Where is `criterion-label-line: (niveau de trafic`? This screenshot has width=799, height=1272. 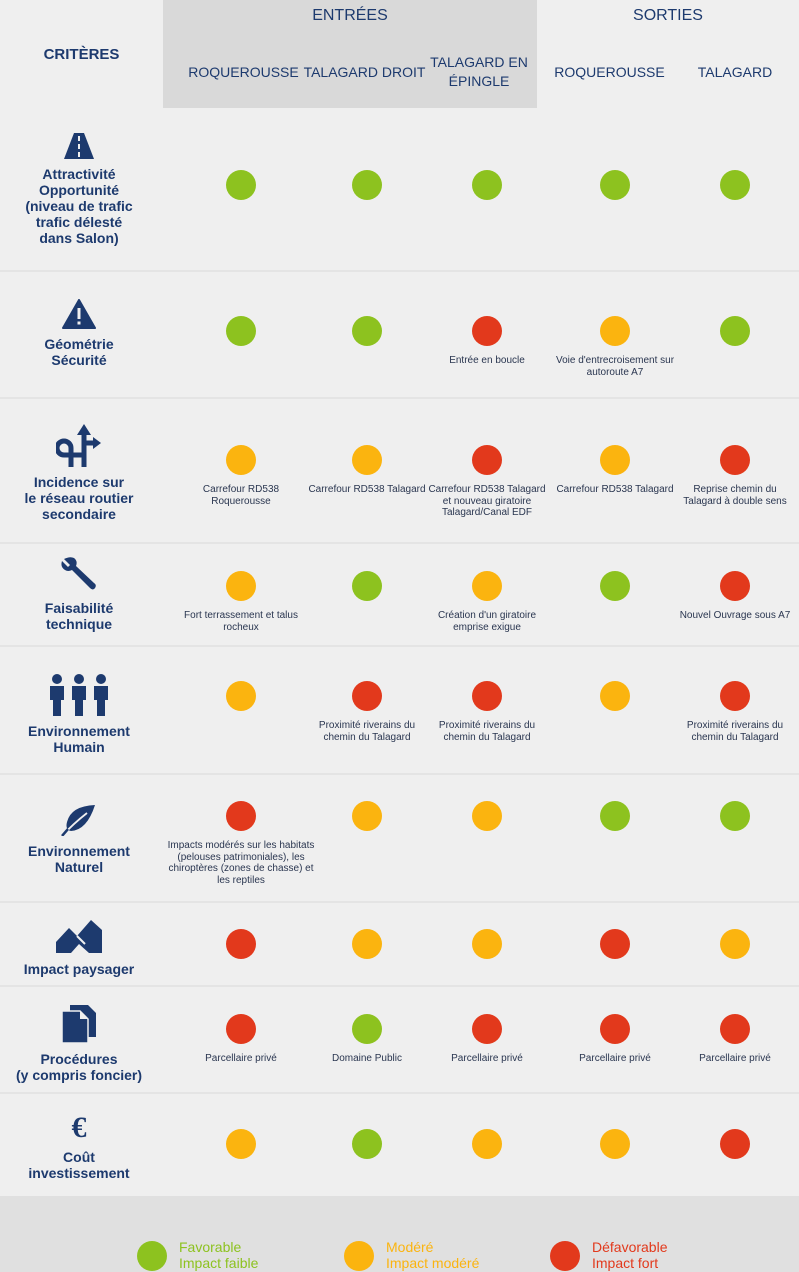
criterion-label-line: (niveau de trafic is located at coordinates (79, 206).